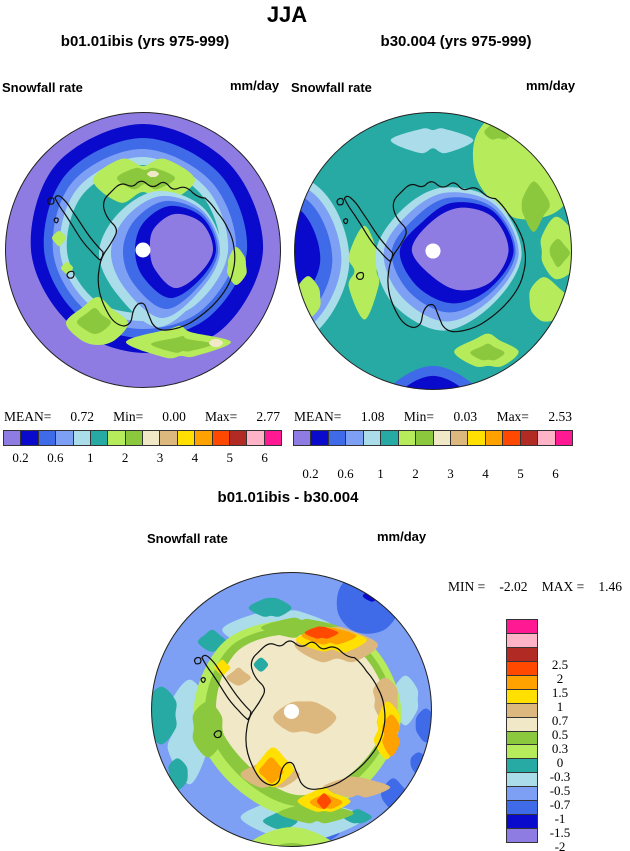 The image size is (630, 851). What do you see at coordinates (354, 438) in the screenshot?
I see `colorbar-cell-cornflower` at bounding box center [354, 438].